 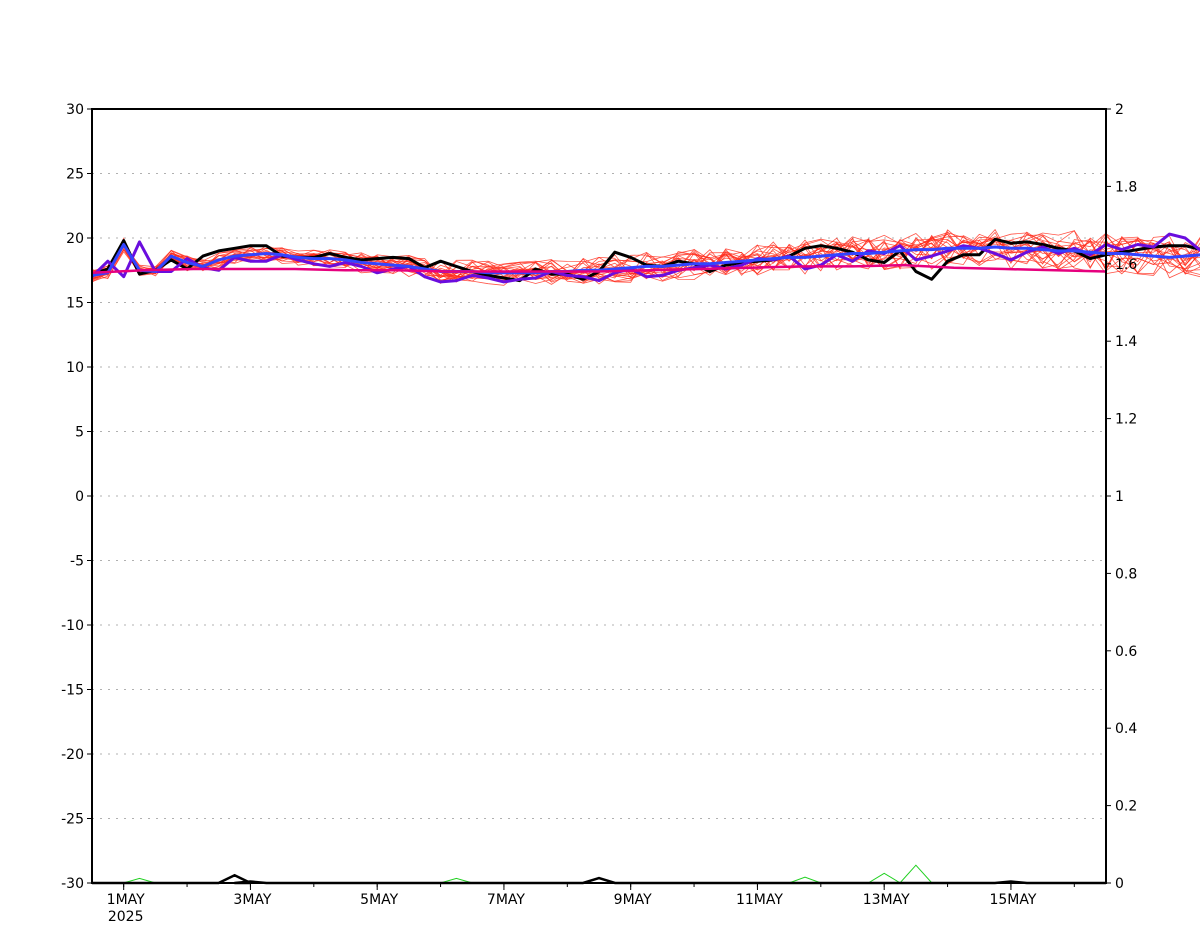 I want to click on ensemble_mean-line, so click(x=645, y=260).